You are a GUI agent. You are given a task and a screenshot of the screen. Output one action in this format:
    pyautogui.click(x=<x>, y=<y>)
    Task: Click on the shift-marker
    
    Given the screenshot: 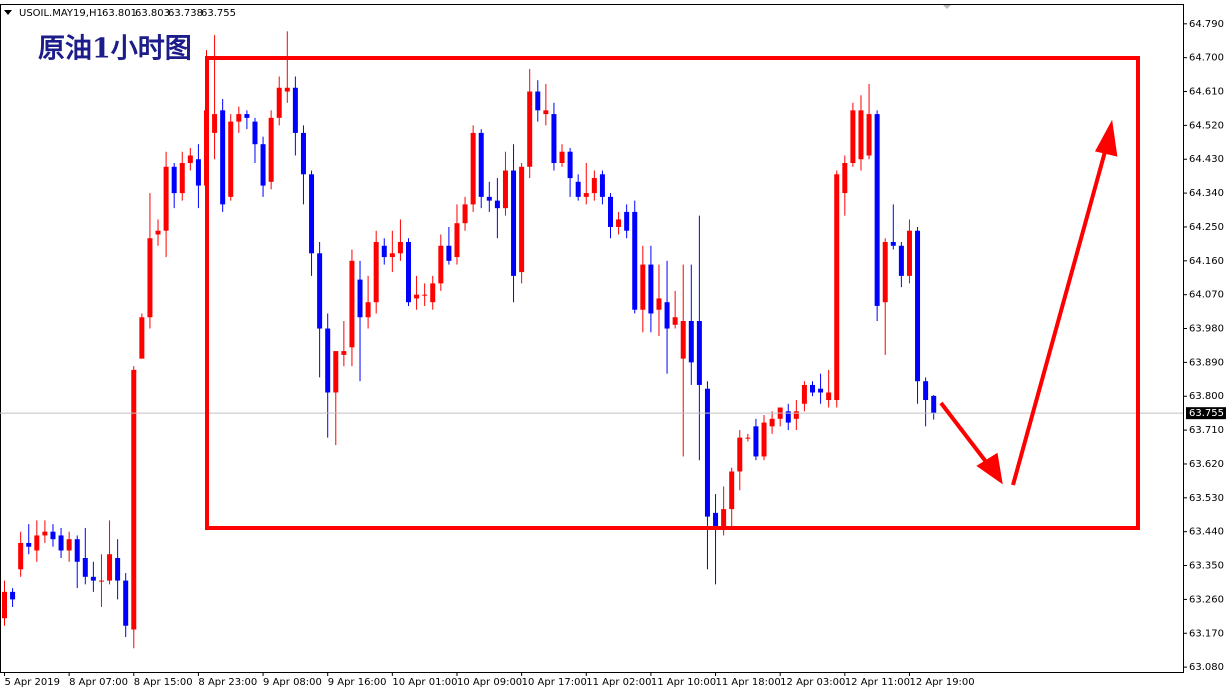 What is the action you would take?
    pyautogui.click(x=947, y=7)
    